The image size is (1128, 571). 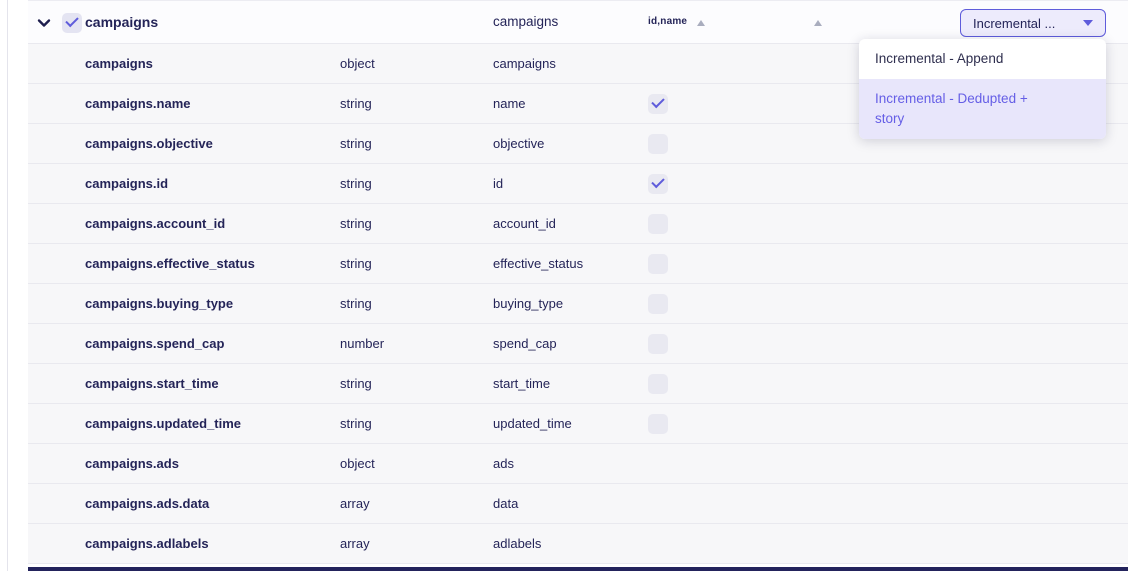 I want to click on field-destination-name: ads, so click(x=503, y=463).